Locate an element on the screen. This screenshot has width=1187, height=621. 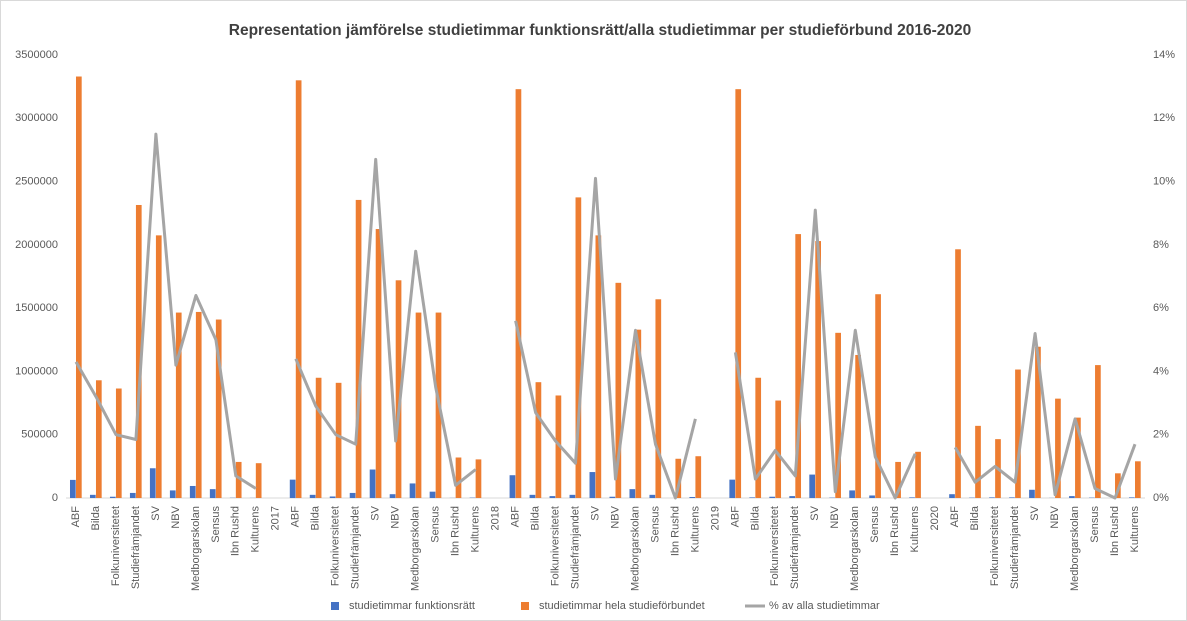
y2-tick-label: 12% is located at coordinates (1164, 118).